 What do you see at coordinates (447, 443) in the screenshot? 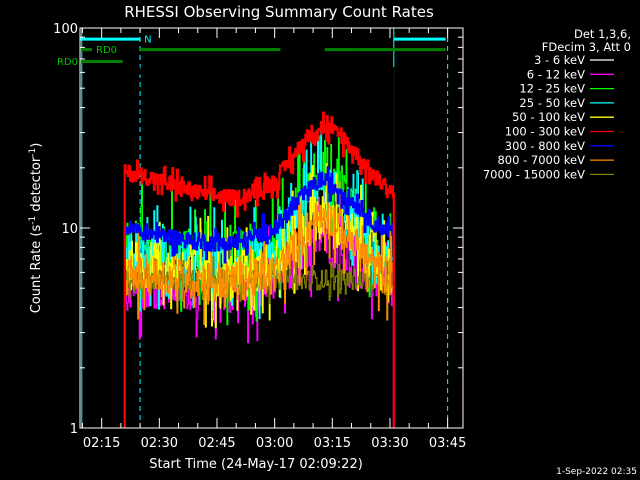
I see `x-tick-label-0345: 03:45` at bounding box center [447, 443].